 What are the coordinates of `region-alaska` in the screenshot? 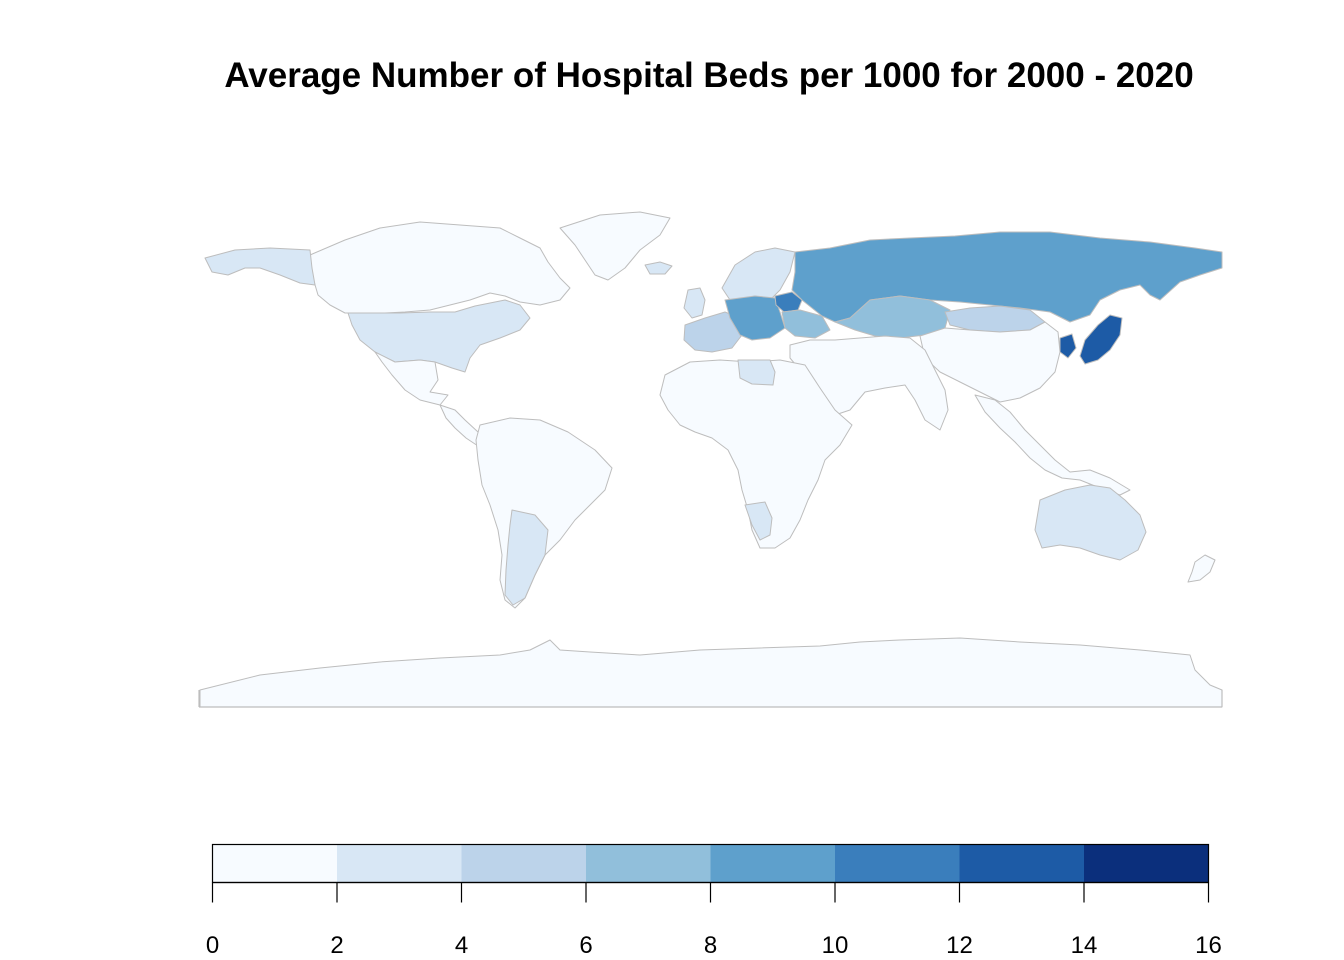 It's located at (260, 266).